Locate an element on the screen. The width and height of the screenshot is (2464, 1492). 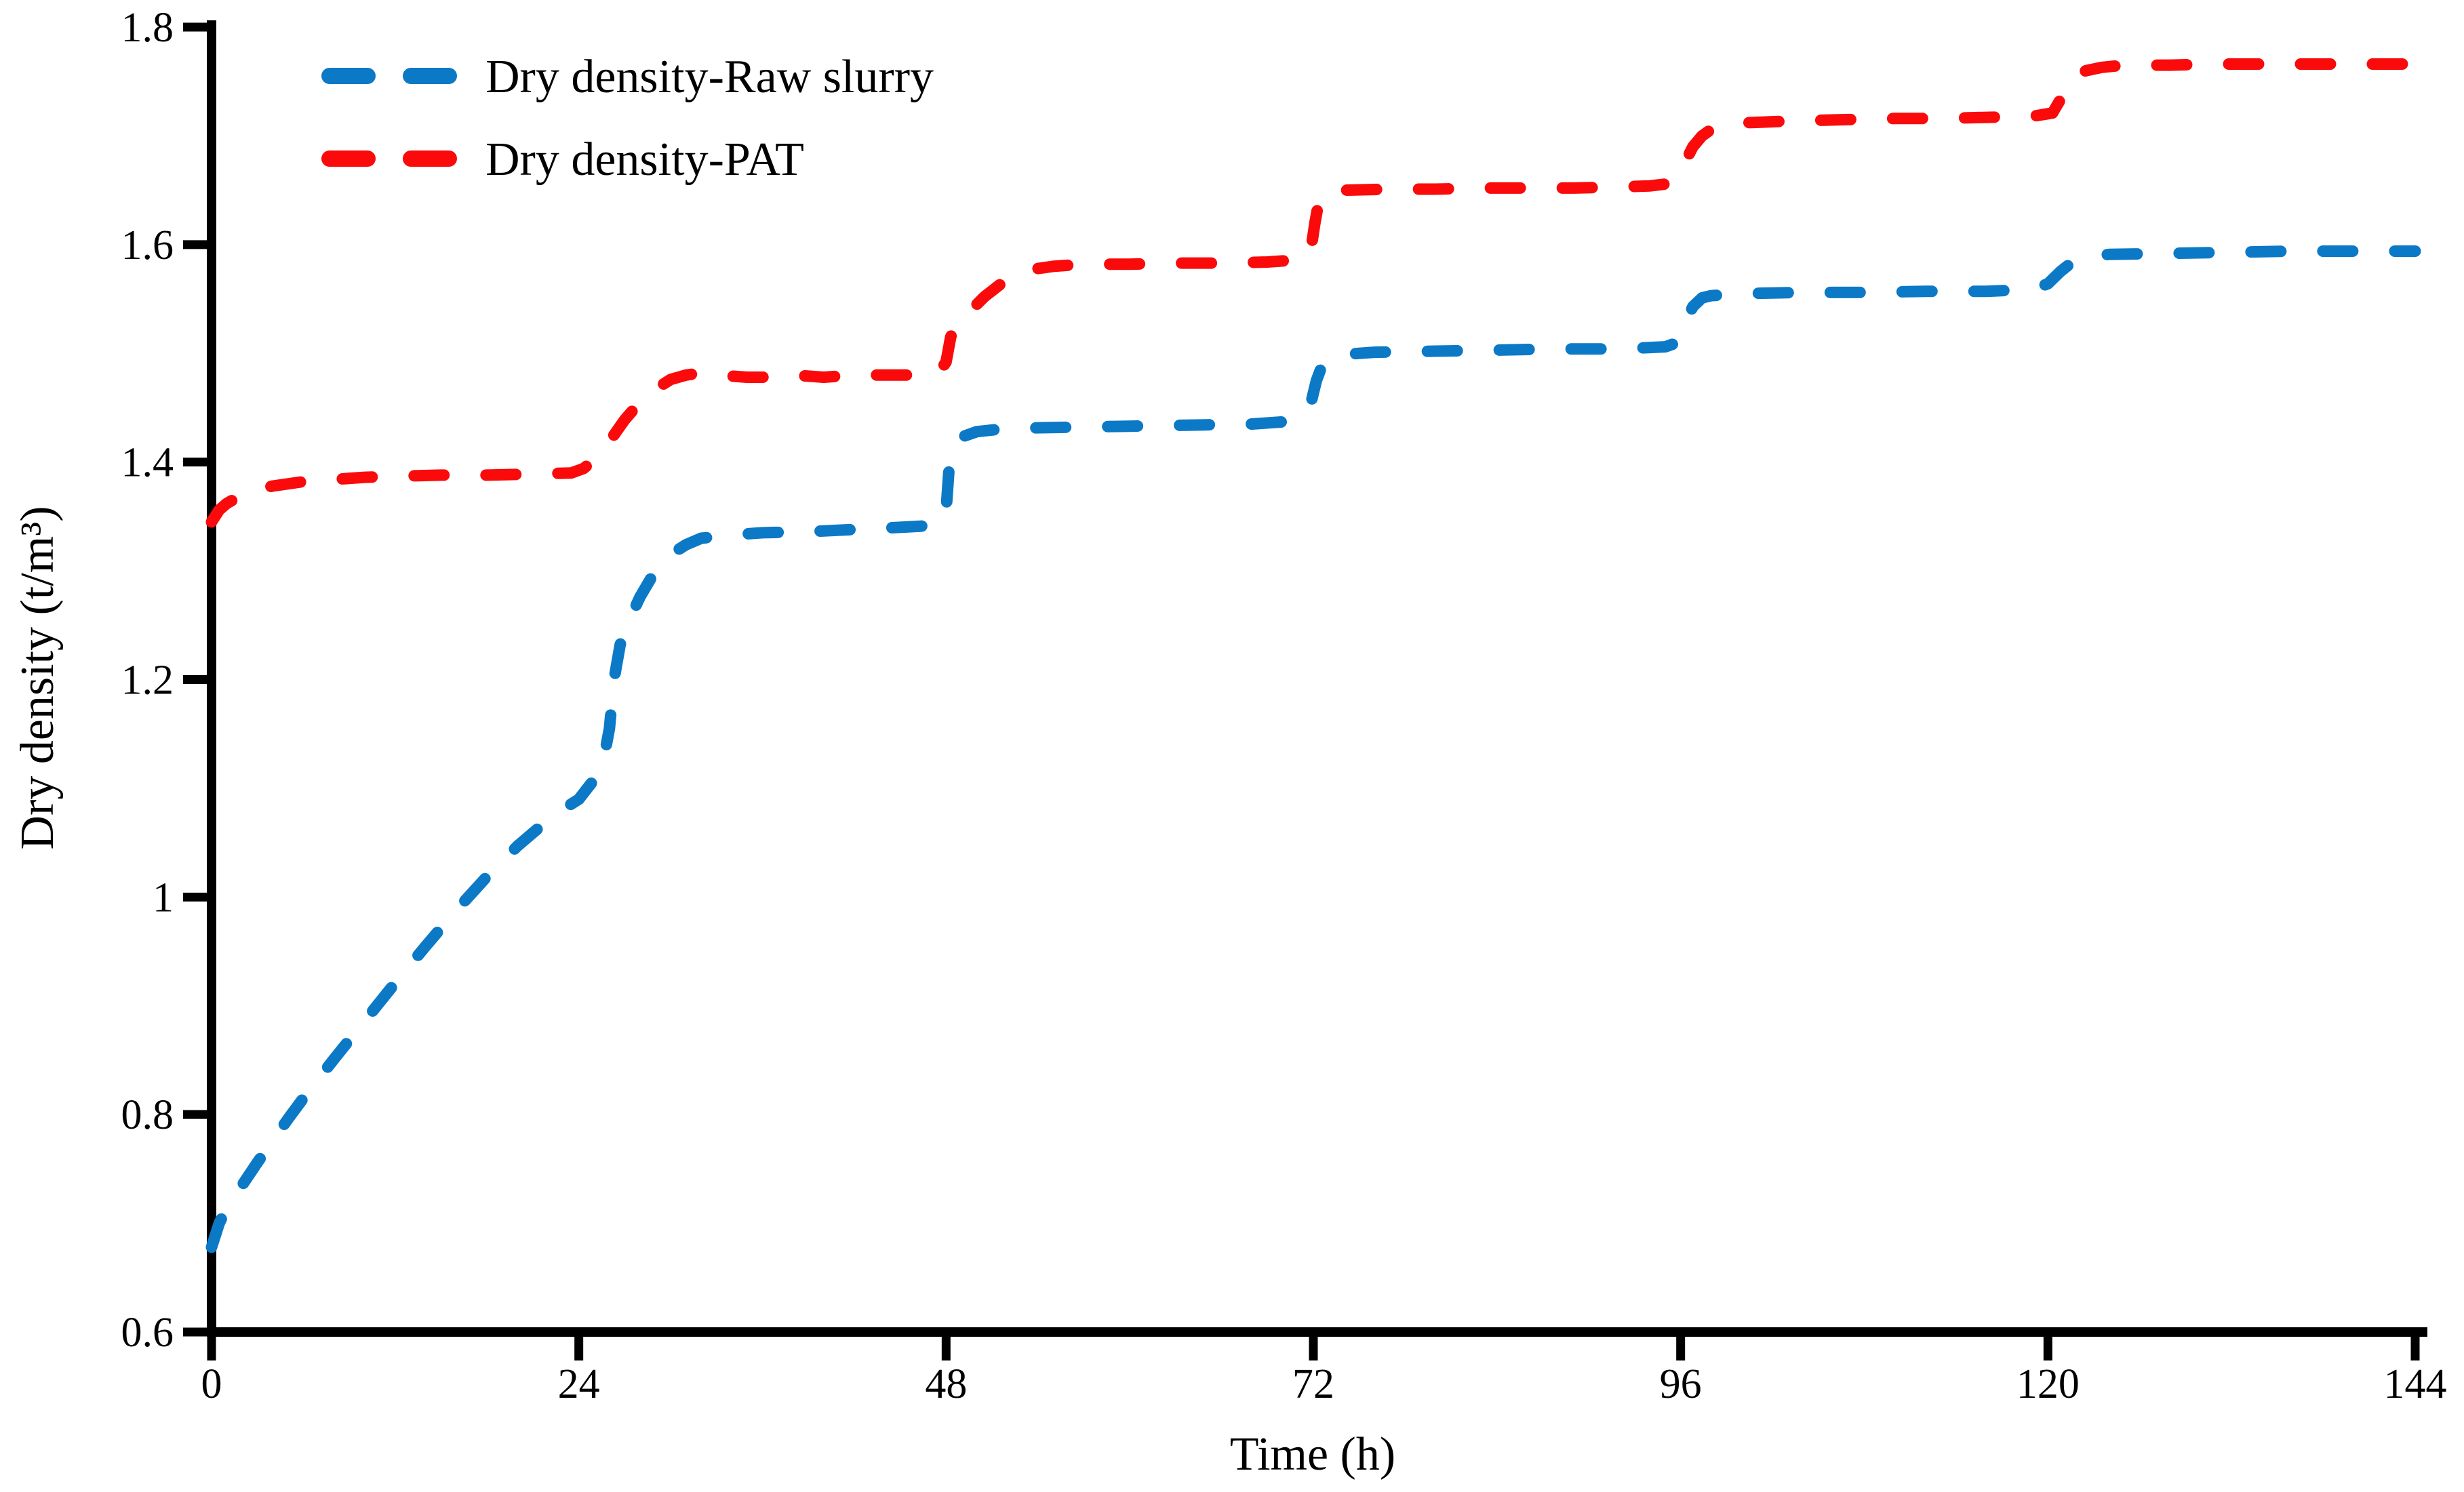
legend-item-pat: Dry density-PAT is located at coordinates (562, 160).